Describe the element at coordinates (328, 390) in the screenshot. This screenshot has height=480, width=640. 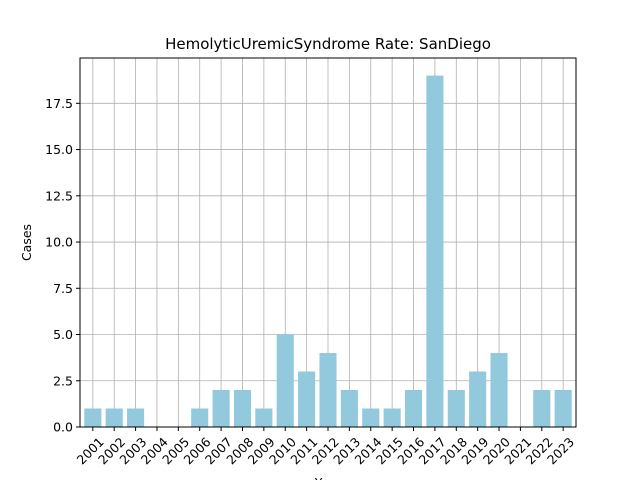
I see `bar-2012` at that location.